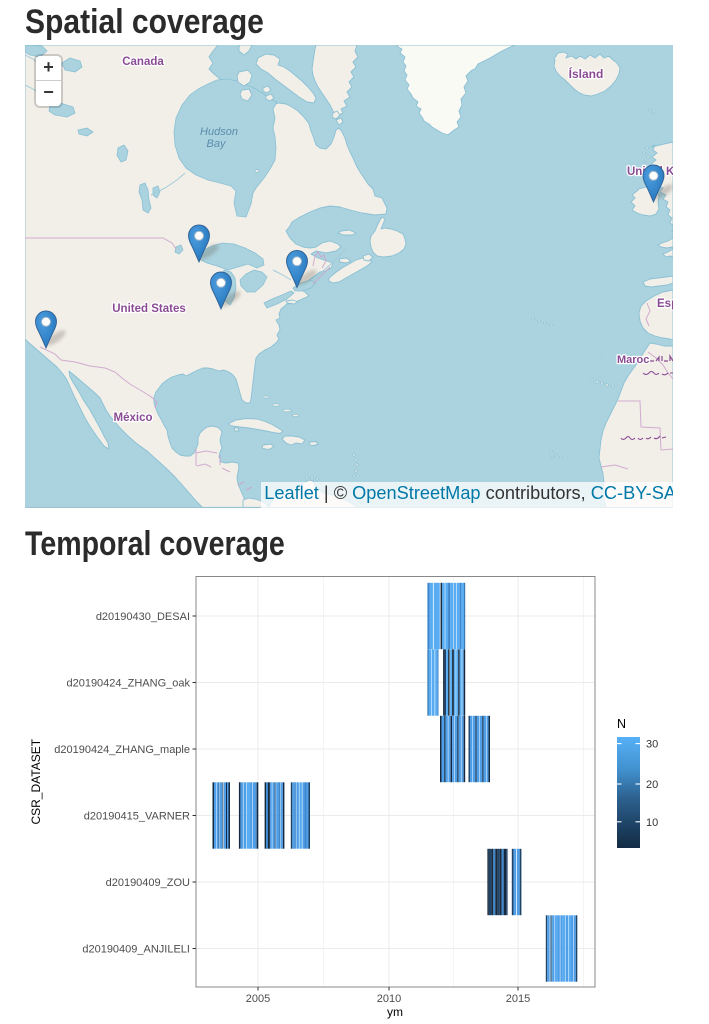 This screenshot has width=709, height=1024. What do you see at coordinates (586, 73) in the screenshot?
I see `svg-text: Ísland` at bounding box center [586, 73].